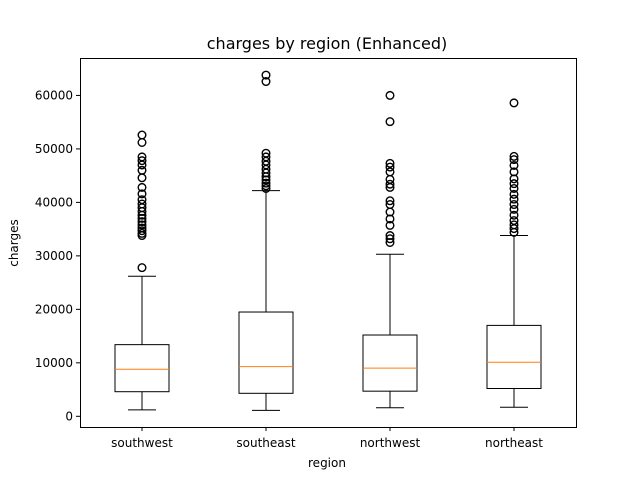 The image size is (640, 480). I want to click on x-tick-label: northeast, so click(514, 443).